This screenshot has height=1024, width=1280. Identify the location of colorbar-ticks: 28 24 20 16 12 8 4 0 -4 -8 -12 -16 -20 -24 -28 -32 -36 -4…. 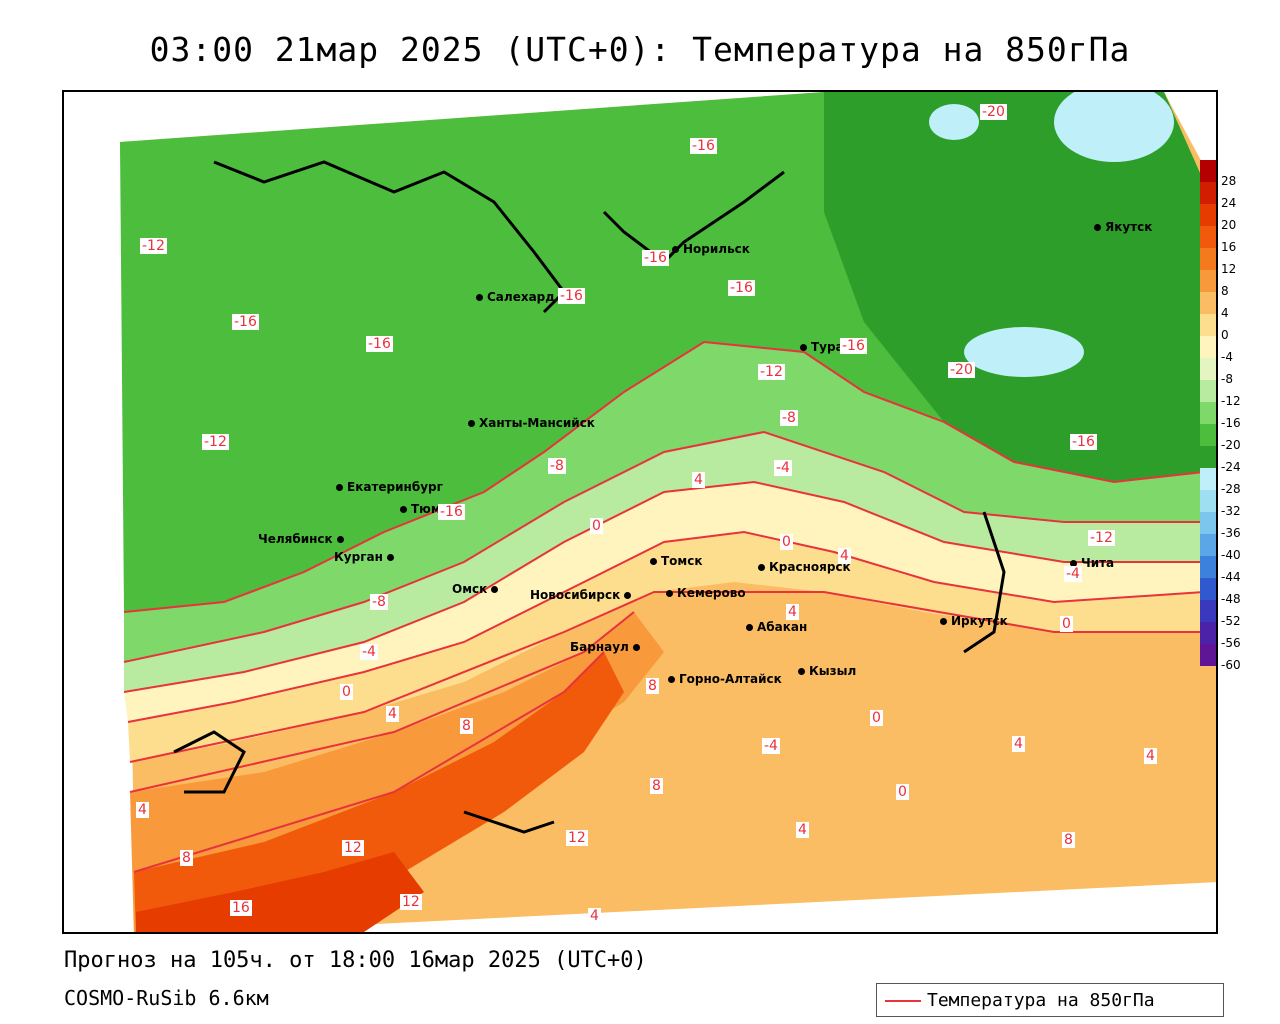
(1231, 423).